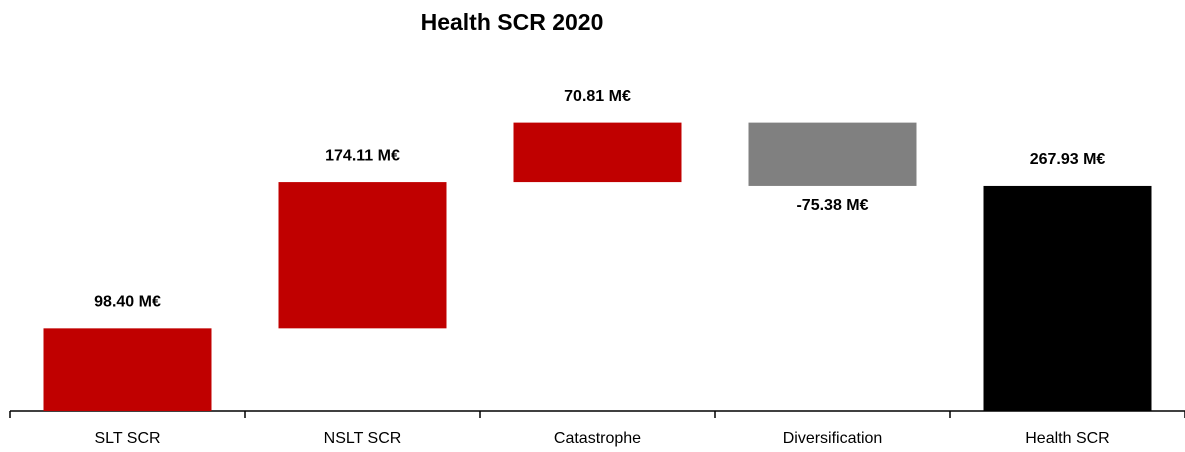 The image size is (1185, 452). What do you see at coordinates (512, 22) in the screenshot?
I see `chart-title: Health SCR 2020` at bounding box center [512, 22].